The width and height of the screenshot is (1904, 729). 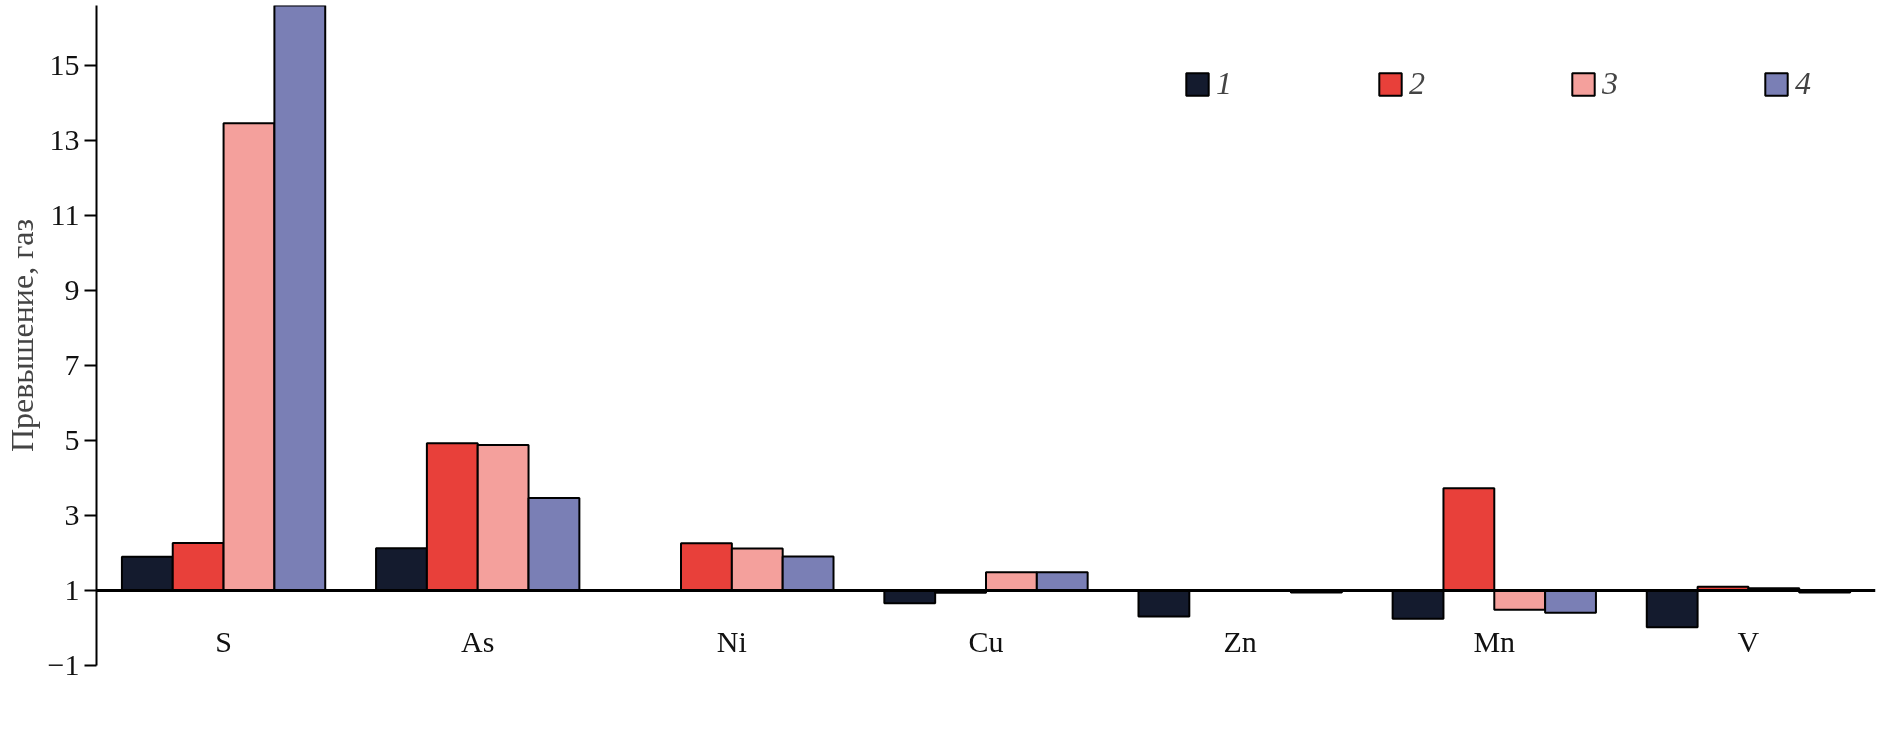 What do you see at coordinates (1748, 641) in the screenshot?
I see `x-tick-label: V` at bounding box center [1748, 641].